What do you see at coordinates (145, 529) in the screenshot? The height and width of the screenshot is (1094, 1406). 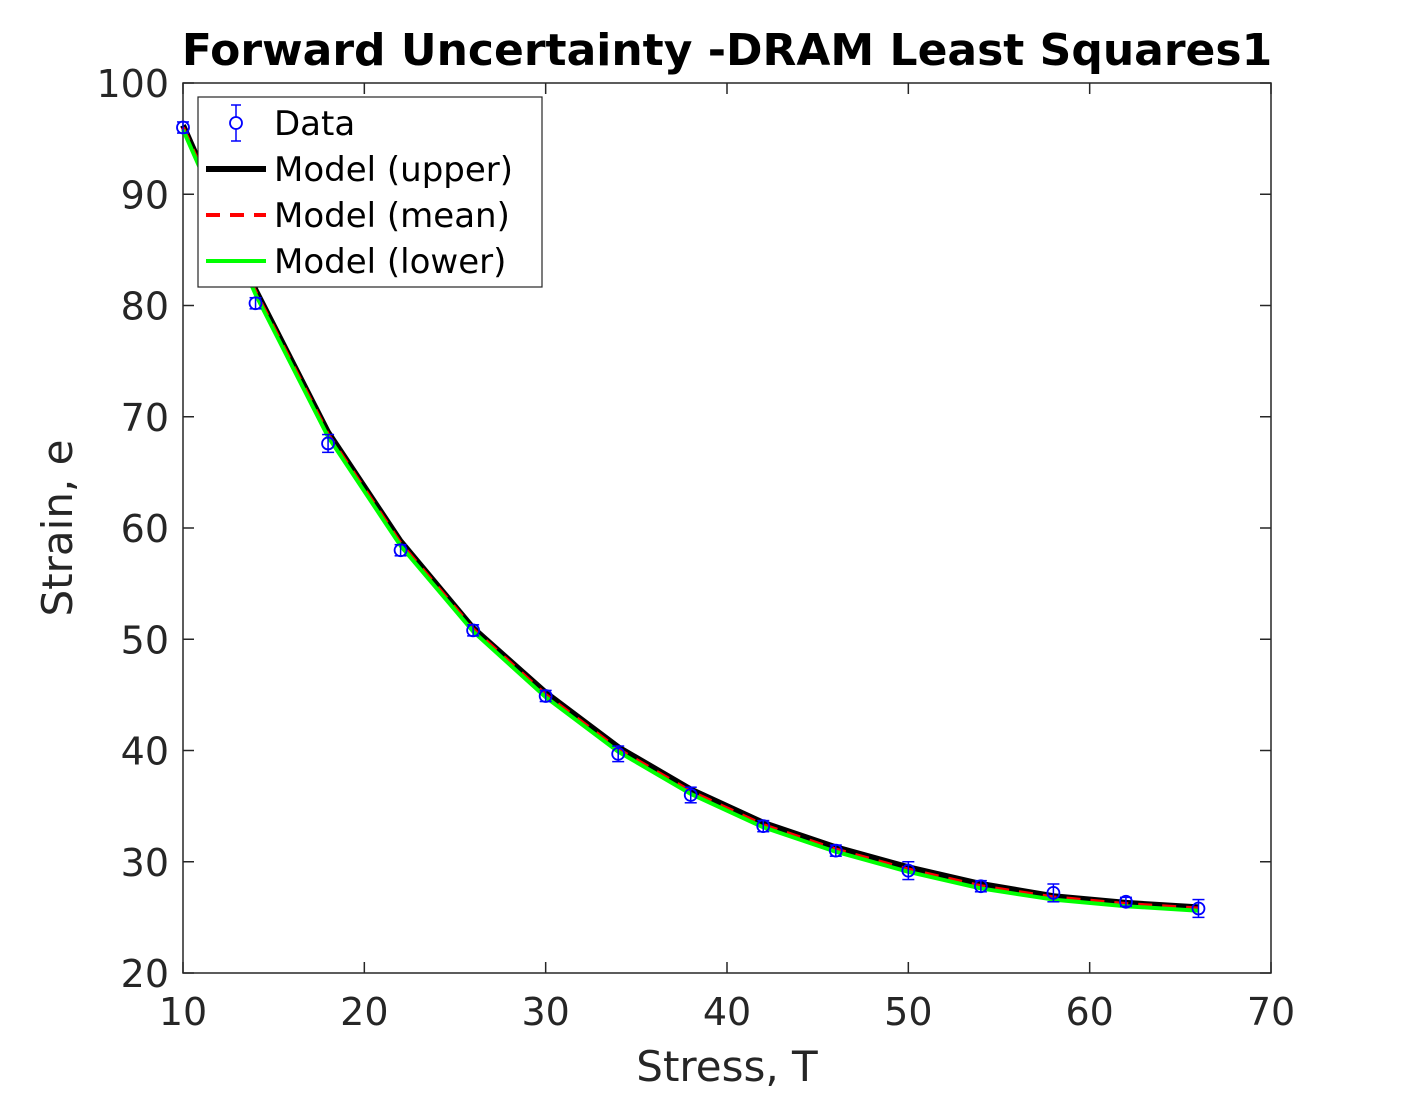 I see `y-tick-label: 60` at bounding box center [145, 529].